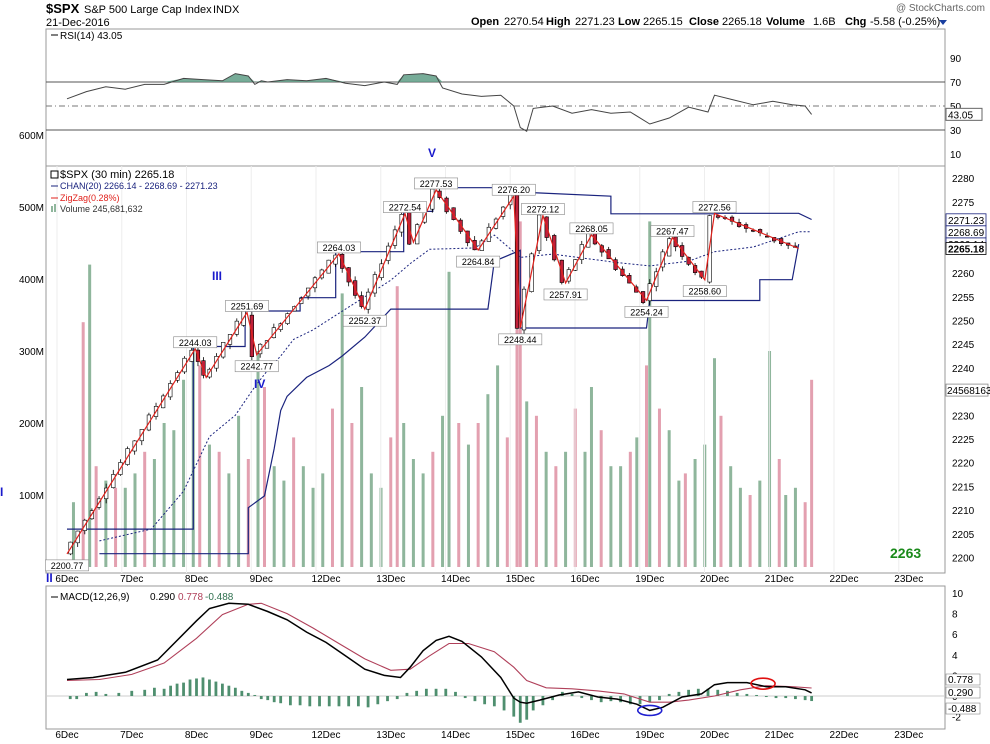 This screenshot has width=990, height=744. Describe the element at coordinates (66, 579) in the screenshot. I see `x-axis-label-price: 6Dec` at that location.